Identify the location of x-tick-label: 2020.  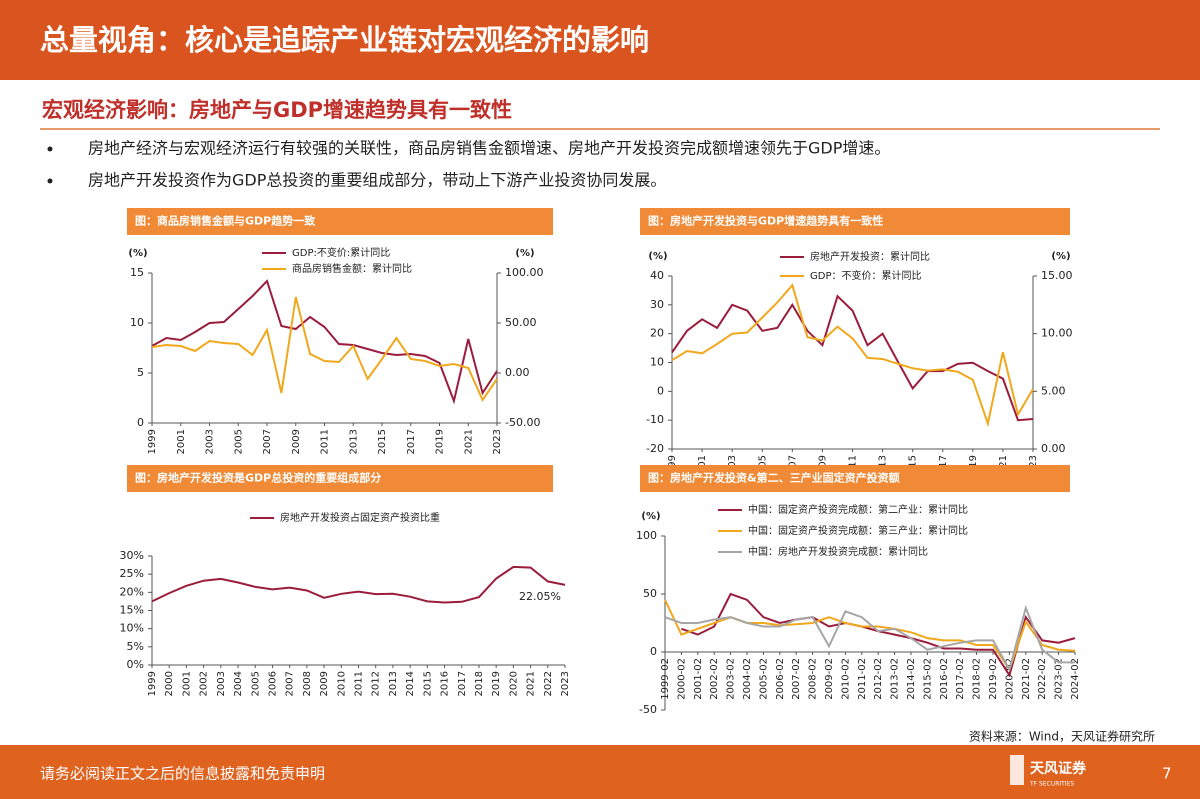
(513, 683).